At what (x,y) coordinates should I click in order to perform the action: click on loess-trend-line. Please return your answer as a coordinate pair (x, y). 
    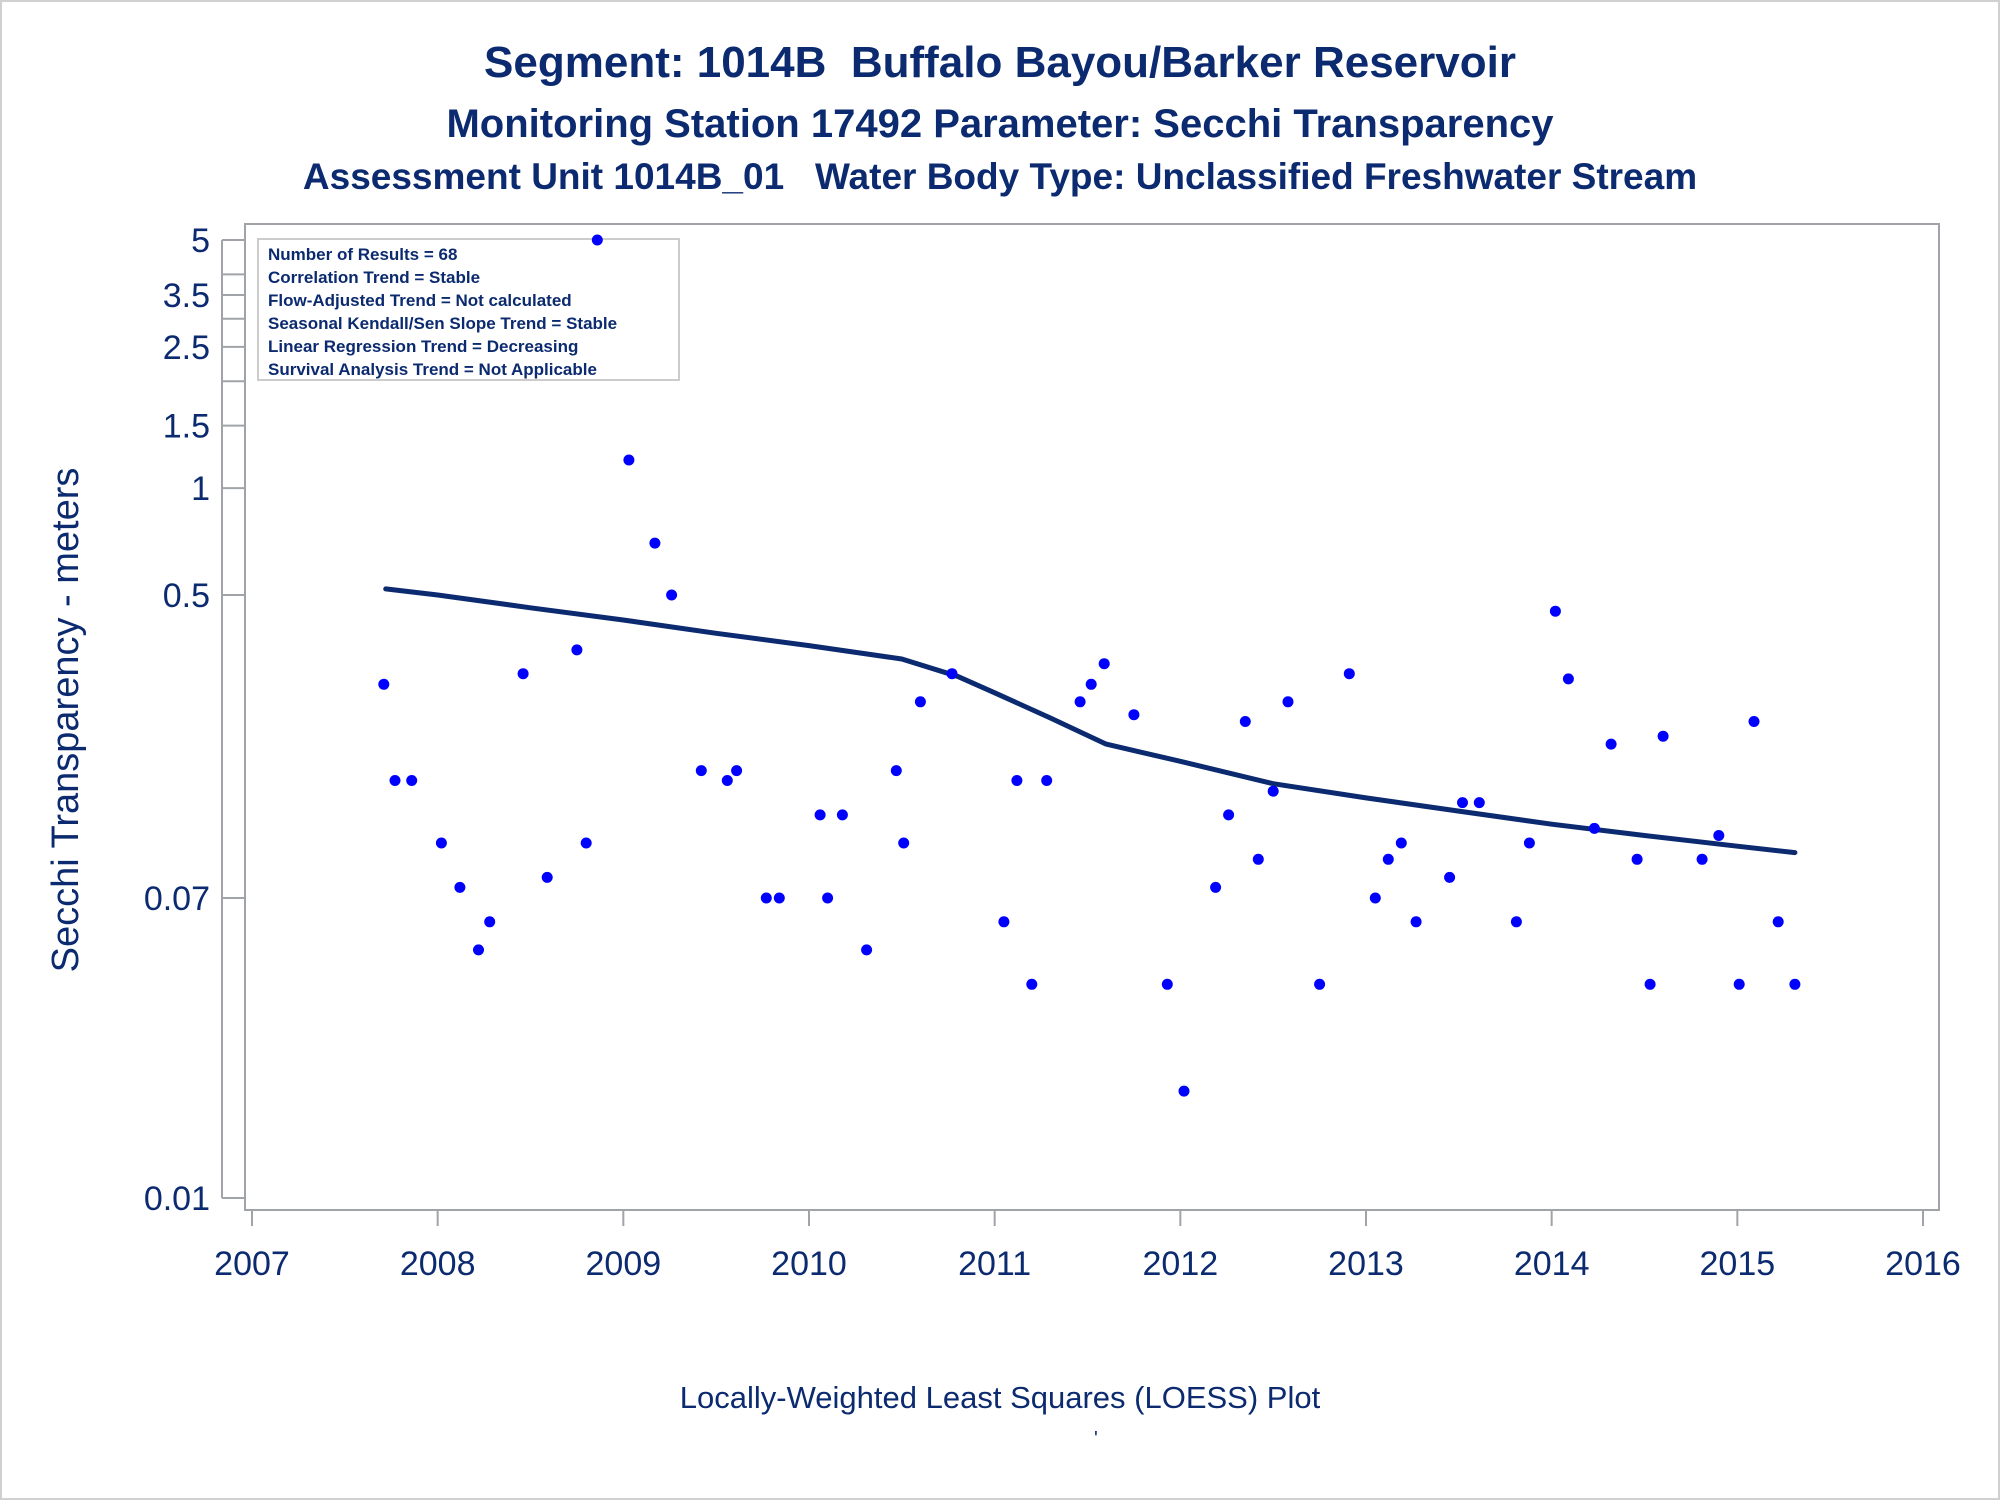
    Looking at the image, I should click on (1090, 721).